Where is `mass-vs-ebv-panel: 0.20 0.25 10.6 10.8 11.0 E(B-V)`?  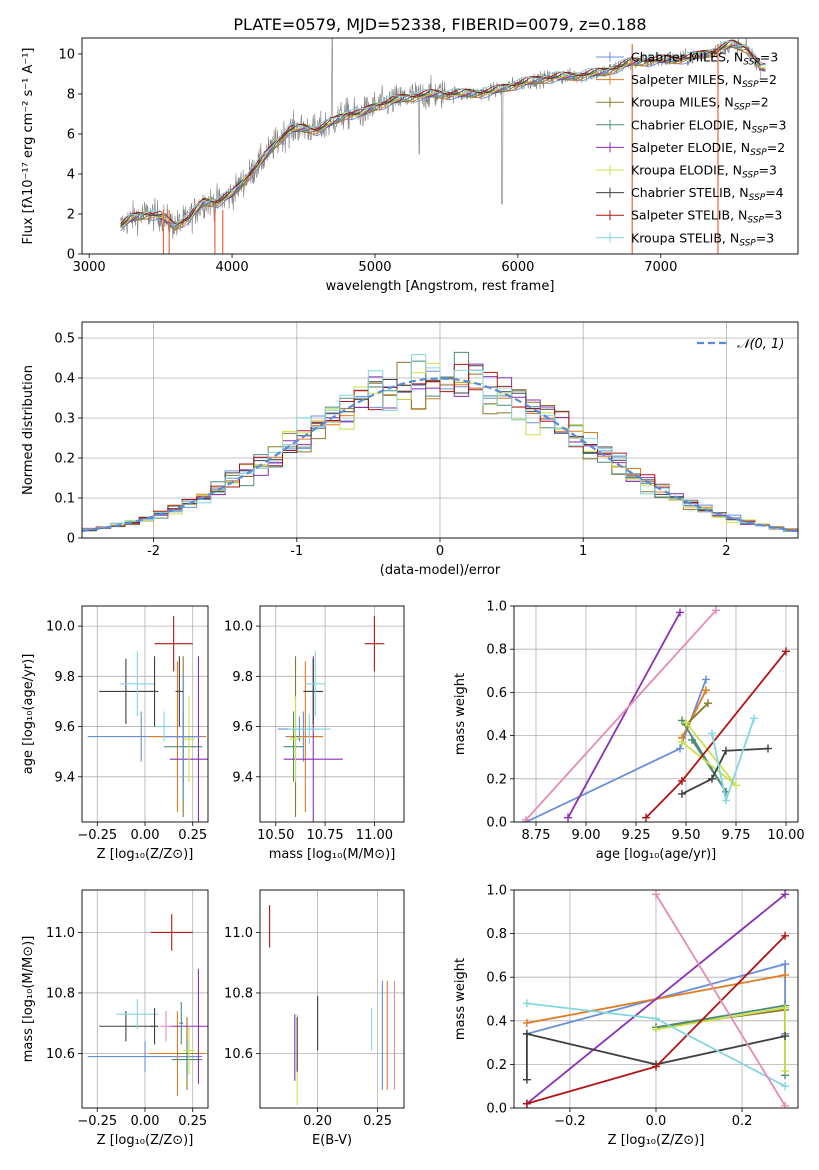
mass-vs-ebv-panel: 0.20 0.25 10.6 10.8 11.0 E(B-V) is located at coordinates (314, 1018).